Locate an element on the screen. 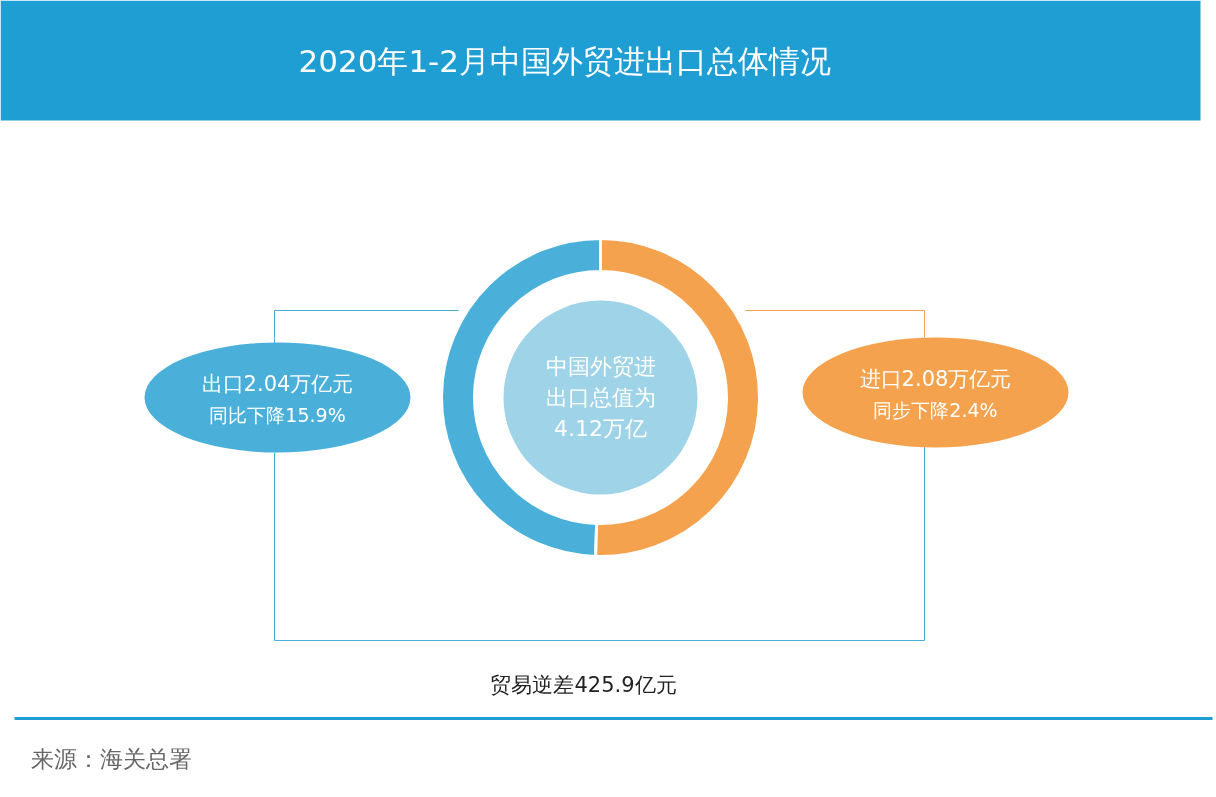  source-note: 来源：海关总署 is located at coordinates (111, 758).